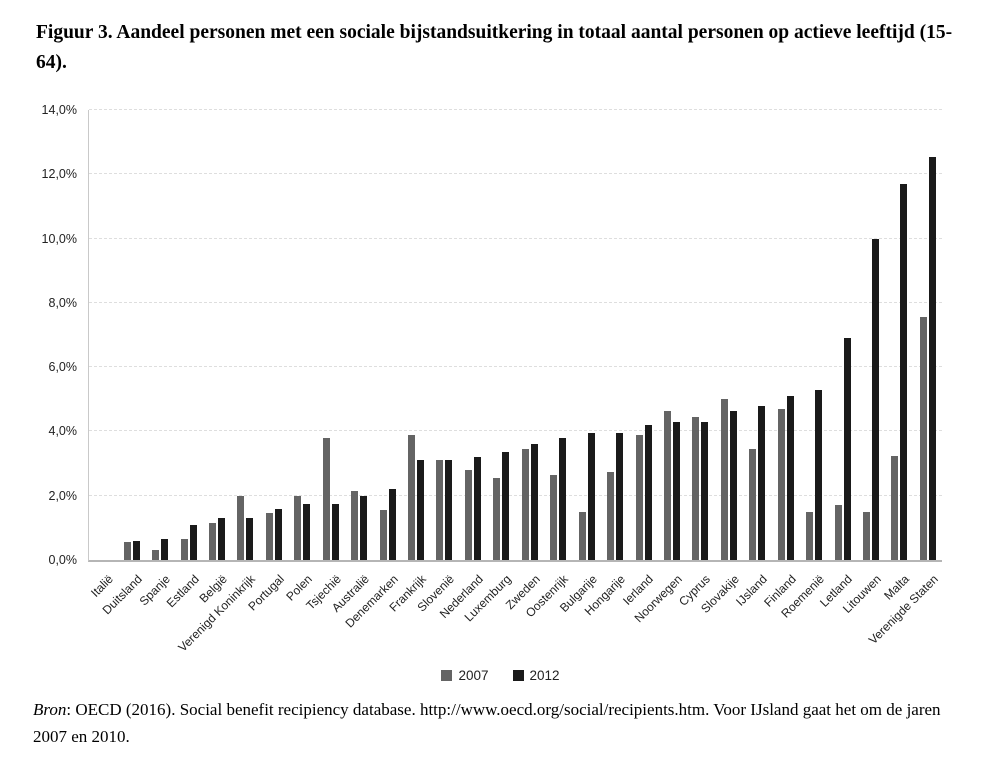  Describe the element at coordinates (762, 482) in the screenshot. I see `bar-2012-ijsland` at that location.